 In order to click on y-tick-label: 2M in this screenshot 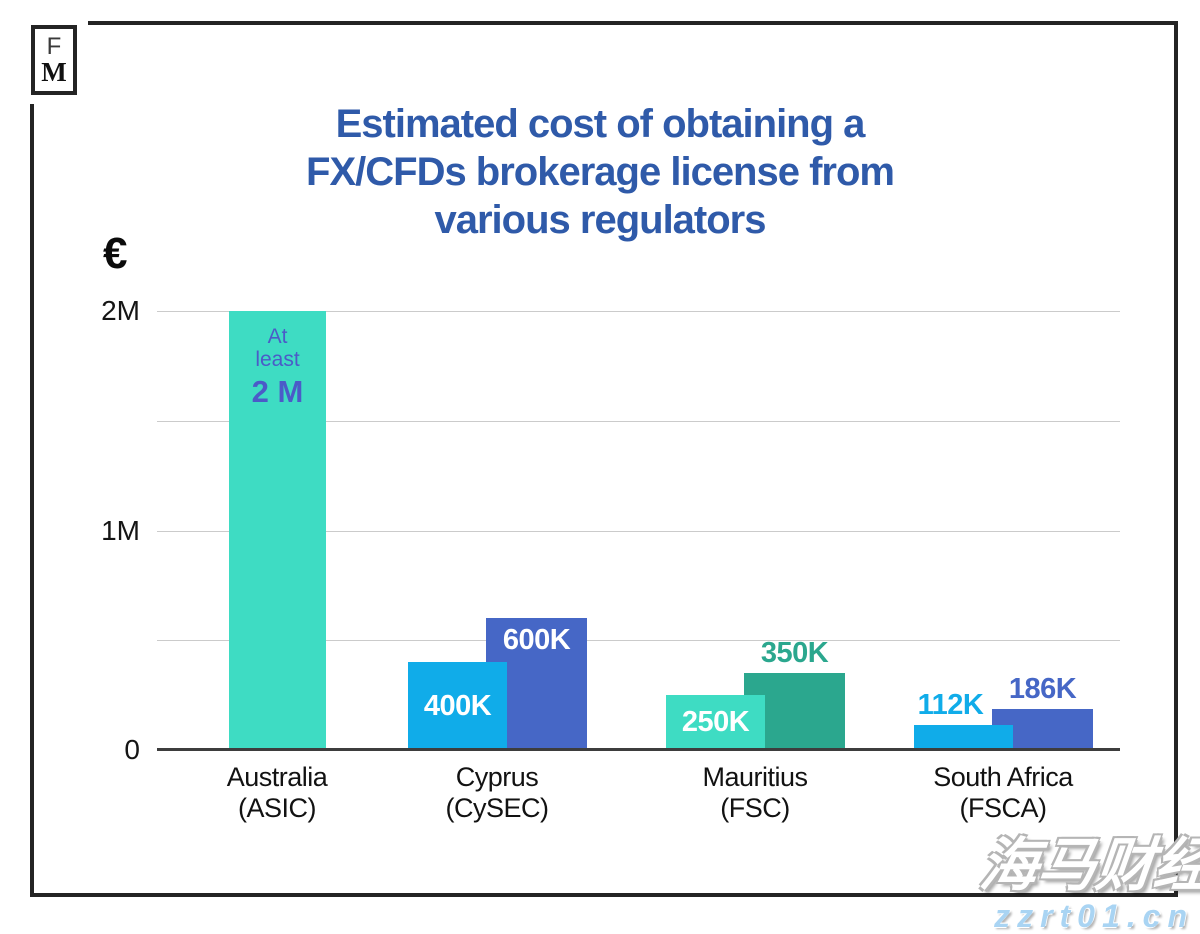, I will do `click(120, 310)`.